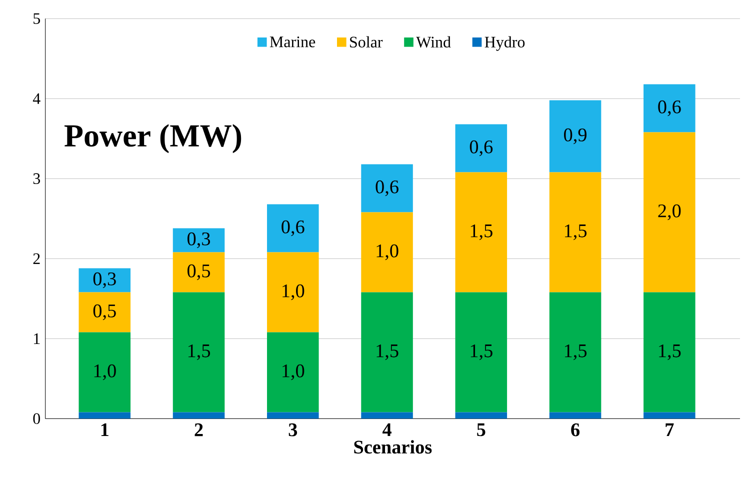  I want to click on x-tick-label: 5, so click(481, 429).